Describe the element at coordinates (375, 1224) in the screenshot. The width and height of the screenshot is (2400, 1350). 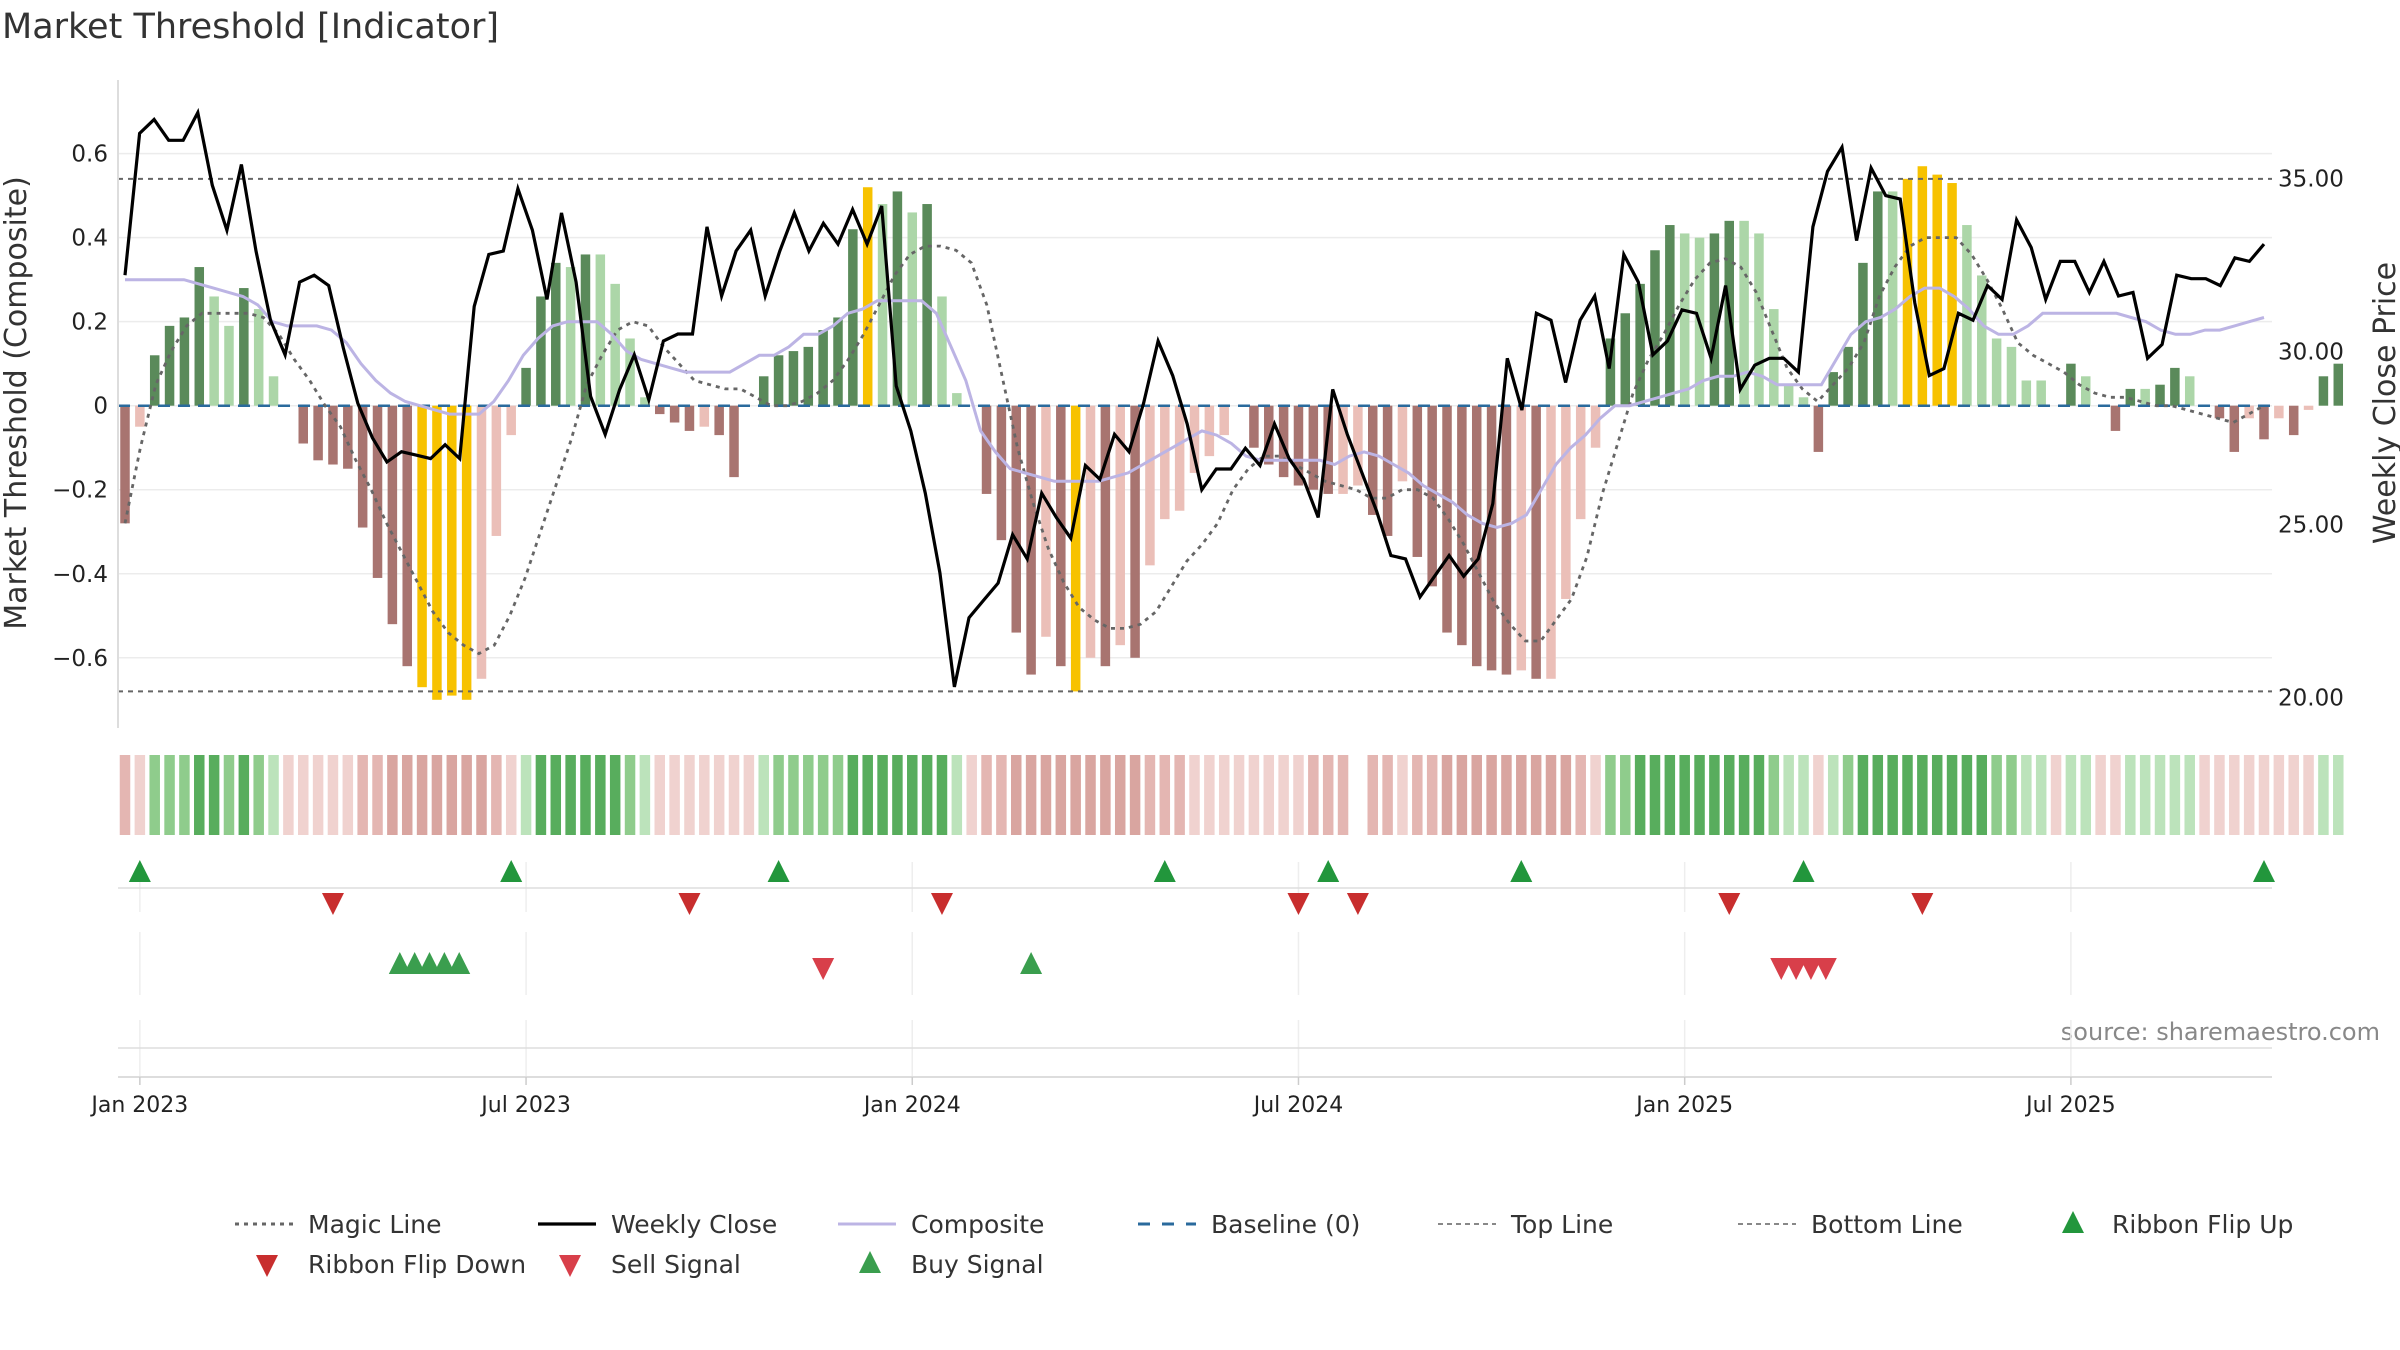
I see `legend-label: Magic Line` at that location.